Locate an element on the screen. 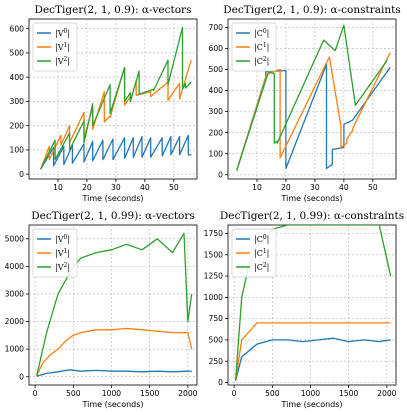 Image resolution: width=407 pixels, height=415 pixels. y-tick-label: 250 is located at coordinates (216, 361).